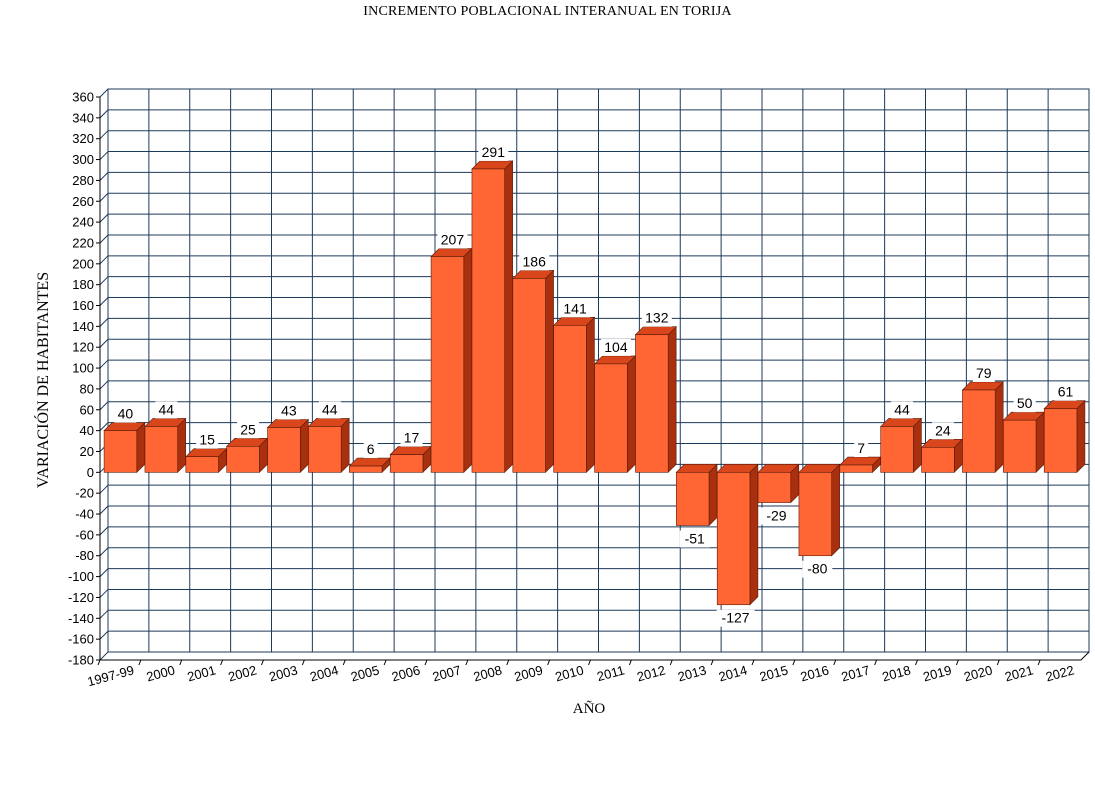  What do you see at coordinates (83, 326) in the screenshot?
I see `y-tick-label: 140` at bounding box center [83, 326].